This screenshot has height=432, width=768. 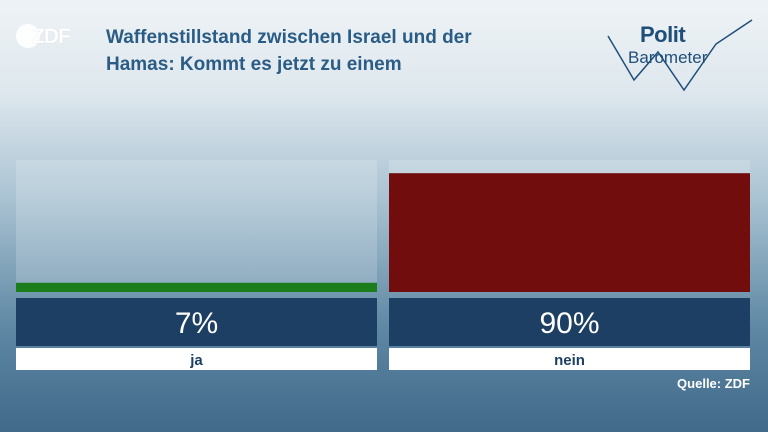 I want to click on bar-nein, so click(x=569, y=232).